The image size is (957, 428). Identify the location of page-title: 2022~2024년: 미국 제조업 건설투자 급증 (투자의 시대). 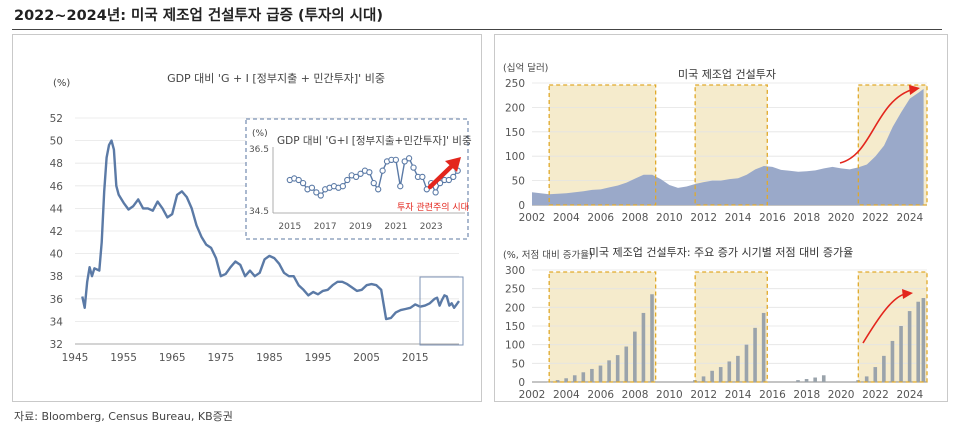
(198, 16).